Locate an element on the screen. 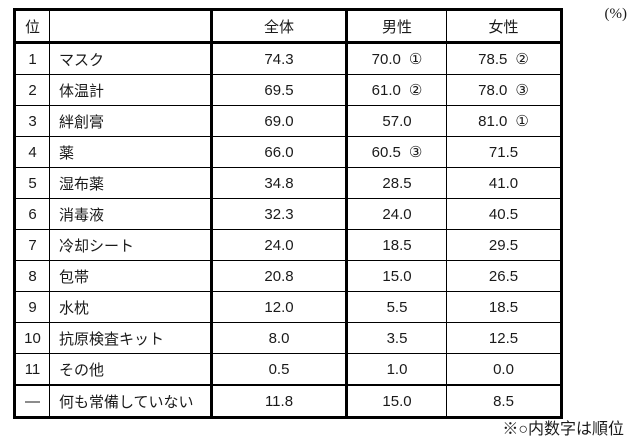 This screenshot has height=447, width=640. rank-cell-value: 10 is located at coordinates (32, 338).